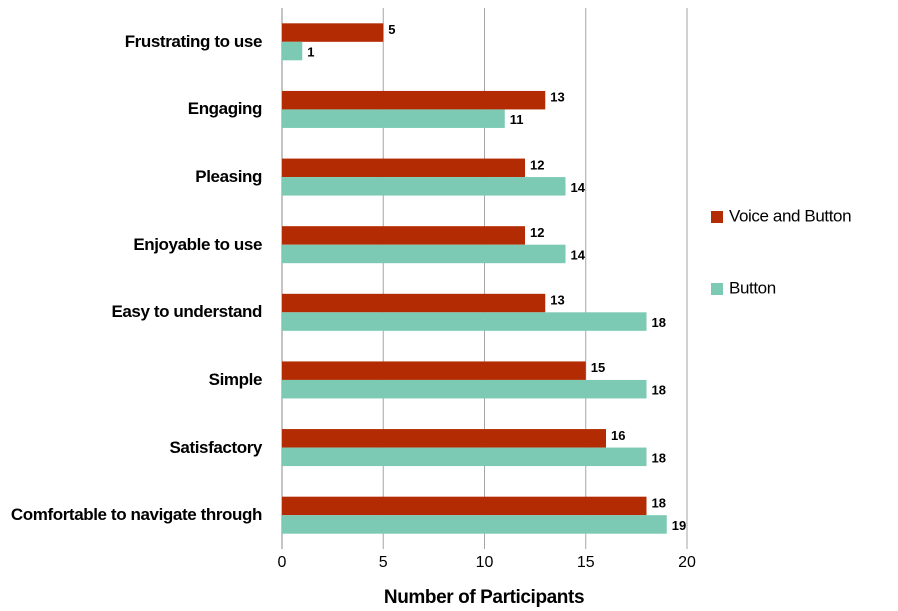 This screenshot has width=898, height=611. What do you see at coordinates (752, 287) in the screenshot?
I see `legend-label: Button` at bounding box center [752, 287].